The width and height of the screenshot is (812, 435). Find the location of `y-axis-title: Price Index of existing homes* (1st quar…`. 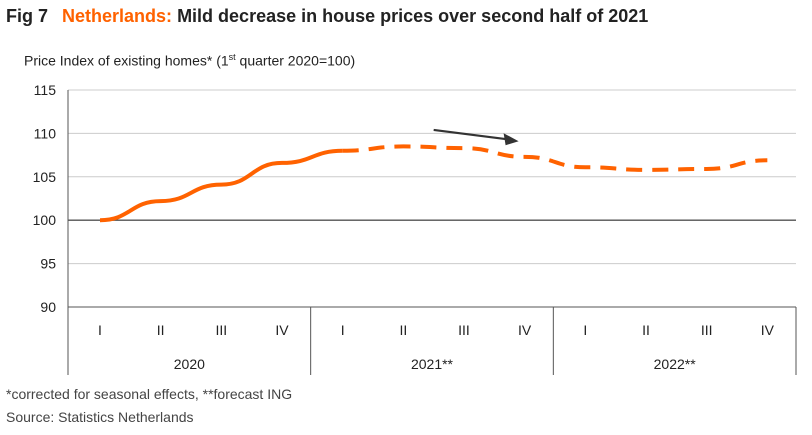

y-axis-title: Price Index of existing homes* (1st quar… is located at coordinates (189, 60).